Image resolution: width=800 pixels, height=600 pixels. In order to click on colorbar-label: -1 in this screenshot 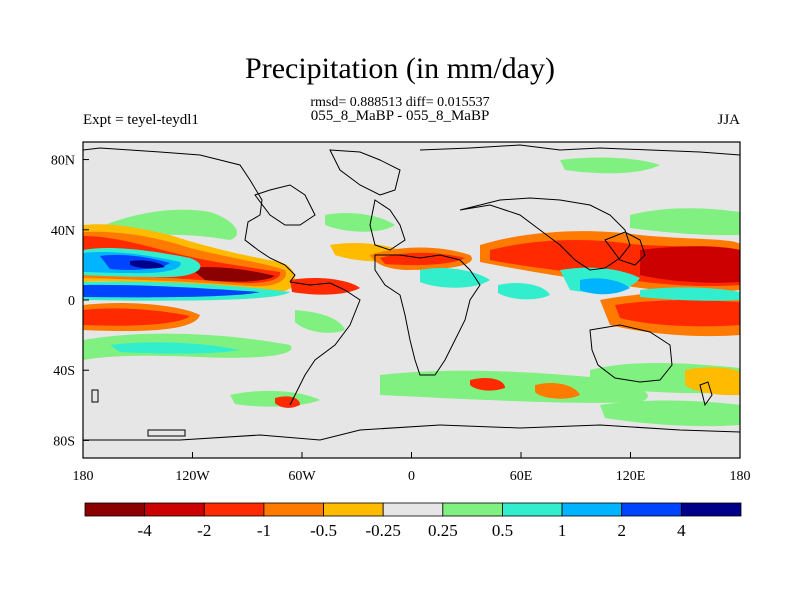, I will do `click(264, 530)`.